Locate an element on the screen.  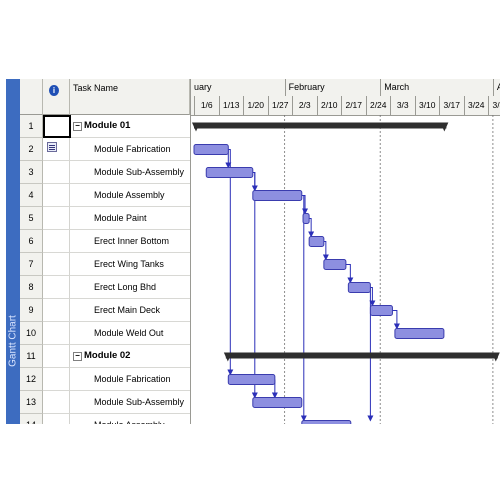
task-name: Module Weld Out is located at coordinates (130, 333).